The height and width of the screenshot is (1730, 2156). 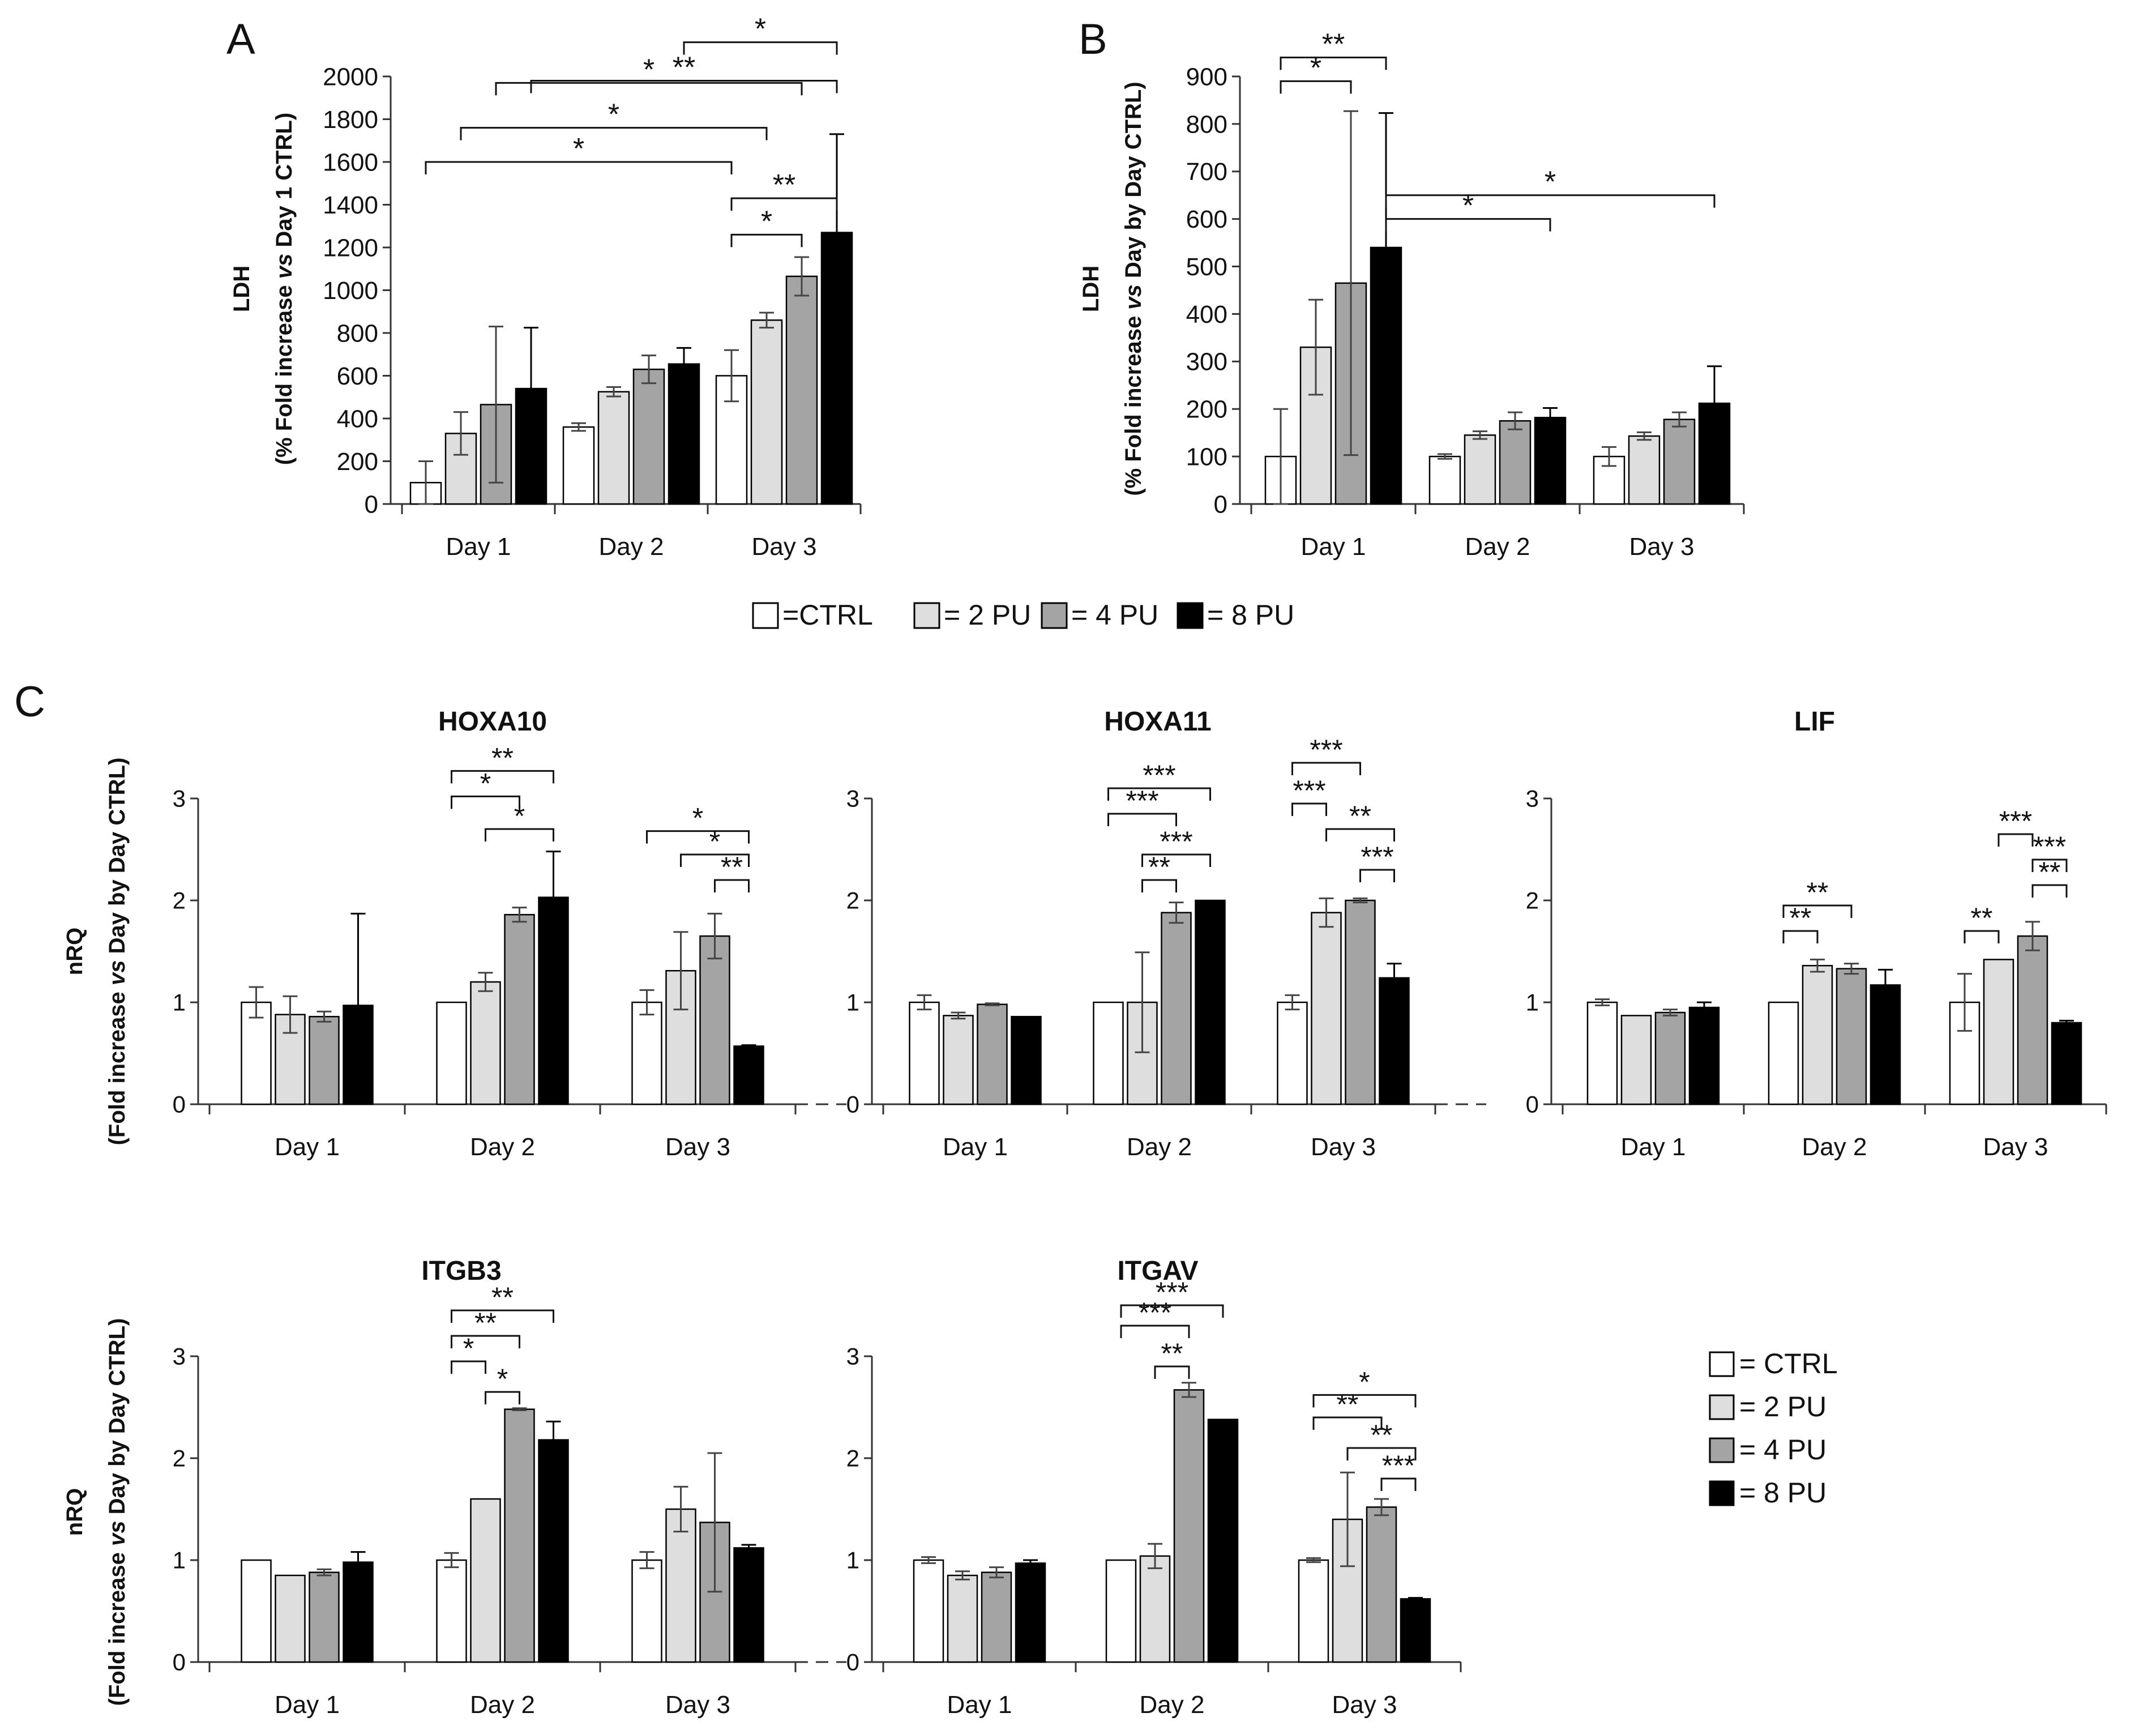 What do you see at coordinates (827, 615) in the screenshot?
I see `legend-label: =CTRL` at bounding box center [827, 615].